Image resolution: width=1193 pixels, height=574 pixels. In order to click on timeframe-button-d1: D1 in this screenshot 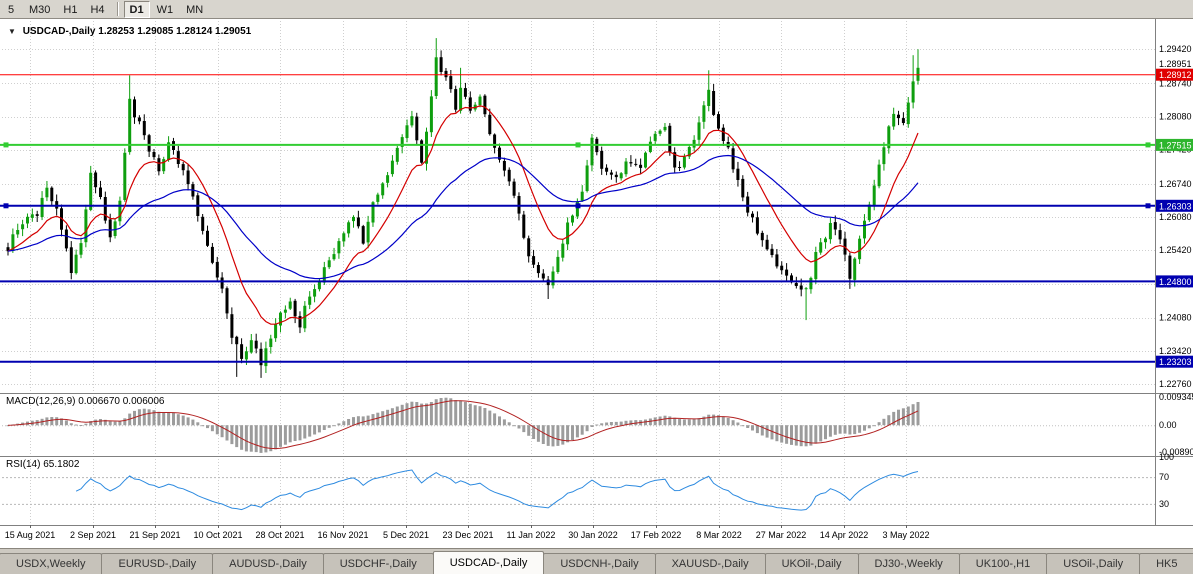, I will do `click(136, 9)`.